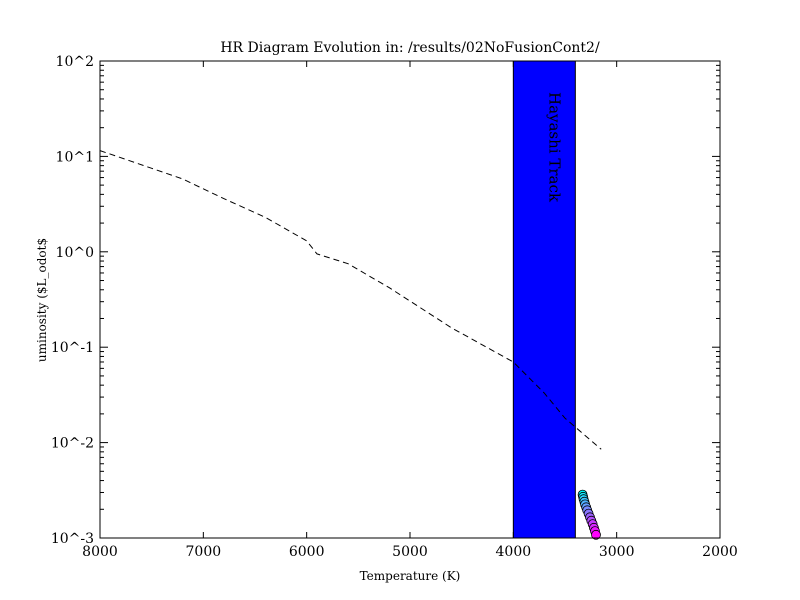 The width and height of the screenshot is (800, 600). What do you see at coordinates (554, 147) in the screenshot?
I see `hayashi-track-label: Hayashi Track` at bounding box center [554, 147].